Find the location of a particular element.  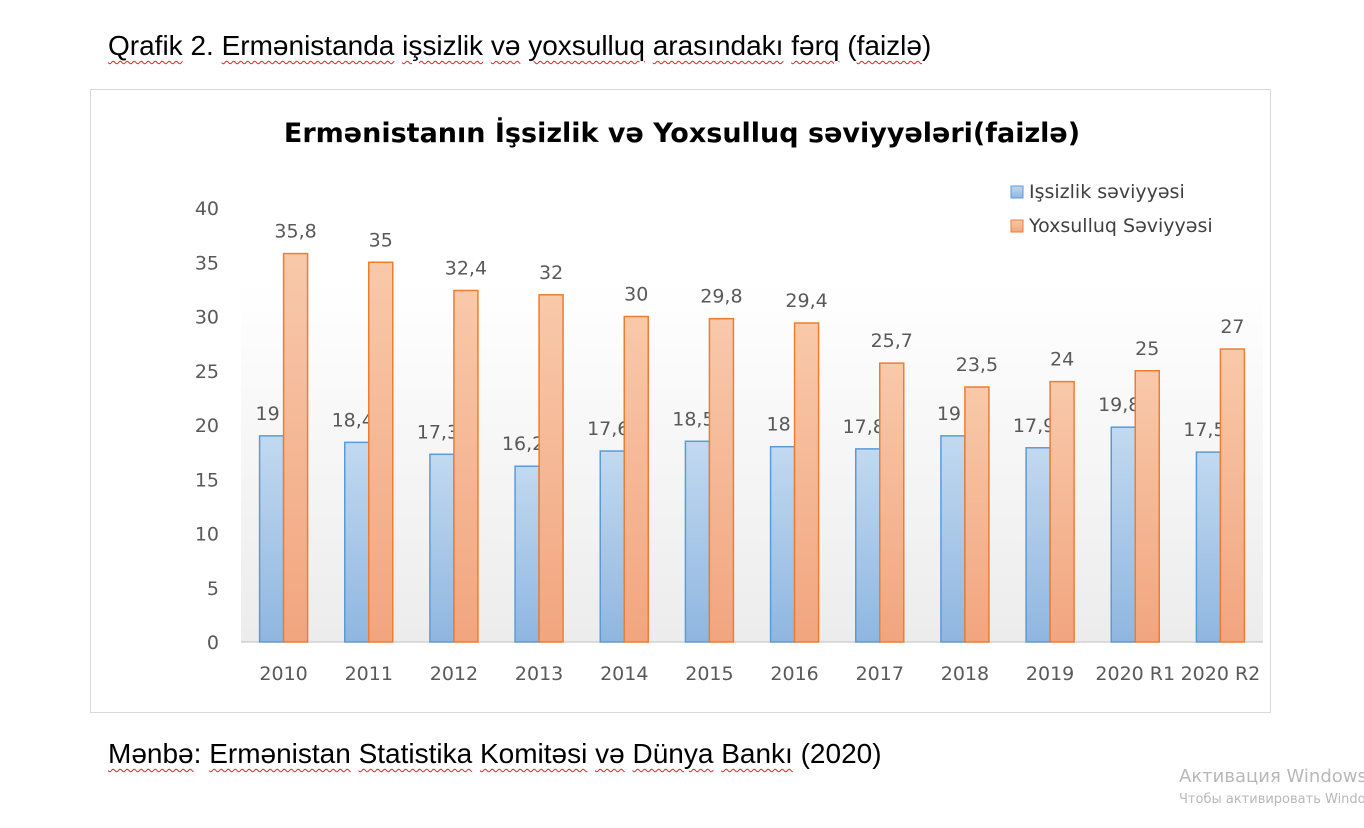

legend-label: Yoxsulluq Səviyyəsi is located at coordinates (1120, 226).